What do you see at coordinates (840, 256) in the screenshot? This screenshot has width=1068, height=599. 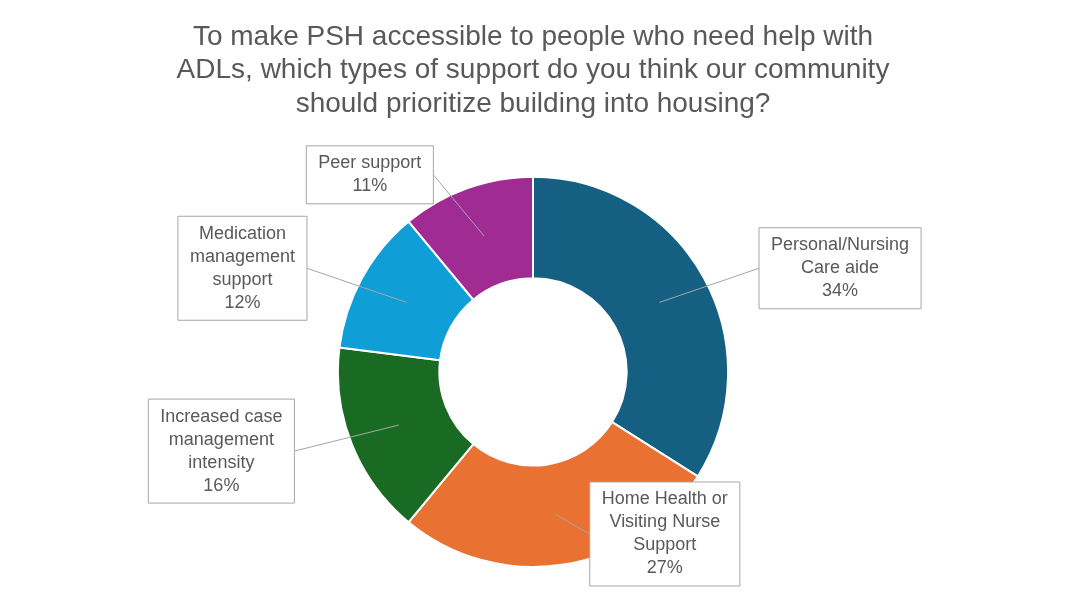 I see `slice-label: Personal/Nursing Care aide` at bounding box center [840, 256].